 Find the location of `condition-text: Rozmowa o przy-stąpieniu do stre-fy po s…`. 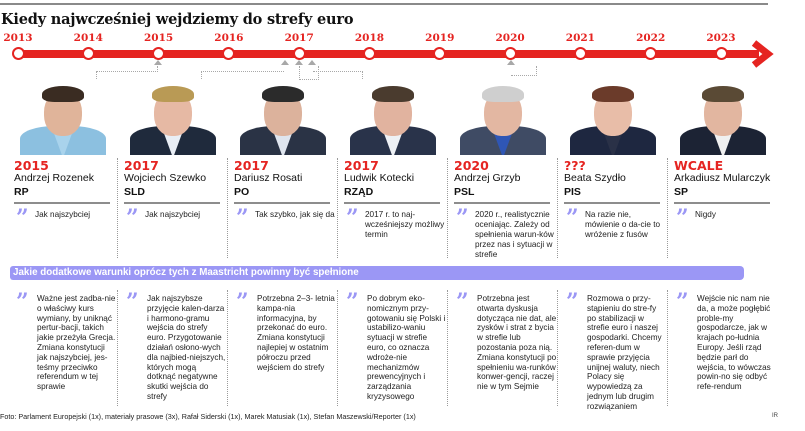

condition-text: Rozmowa o przy-stąpieniu do stre-fy po s… is located at coordinates (624, 352).